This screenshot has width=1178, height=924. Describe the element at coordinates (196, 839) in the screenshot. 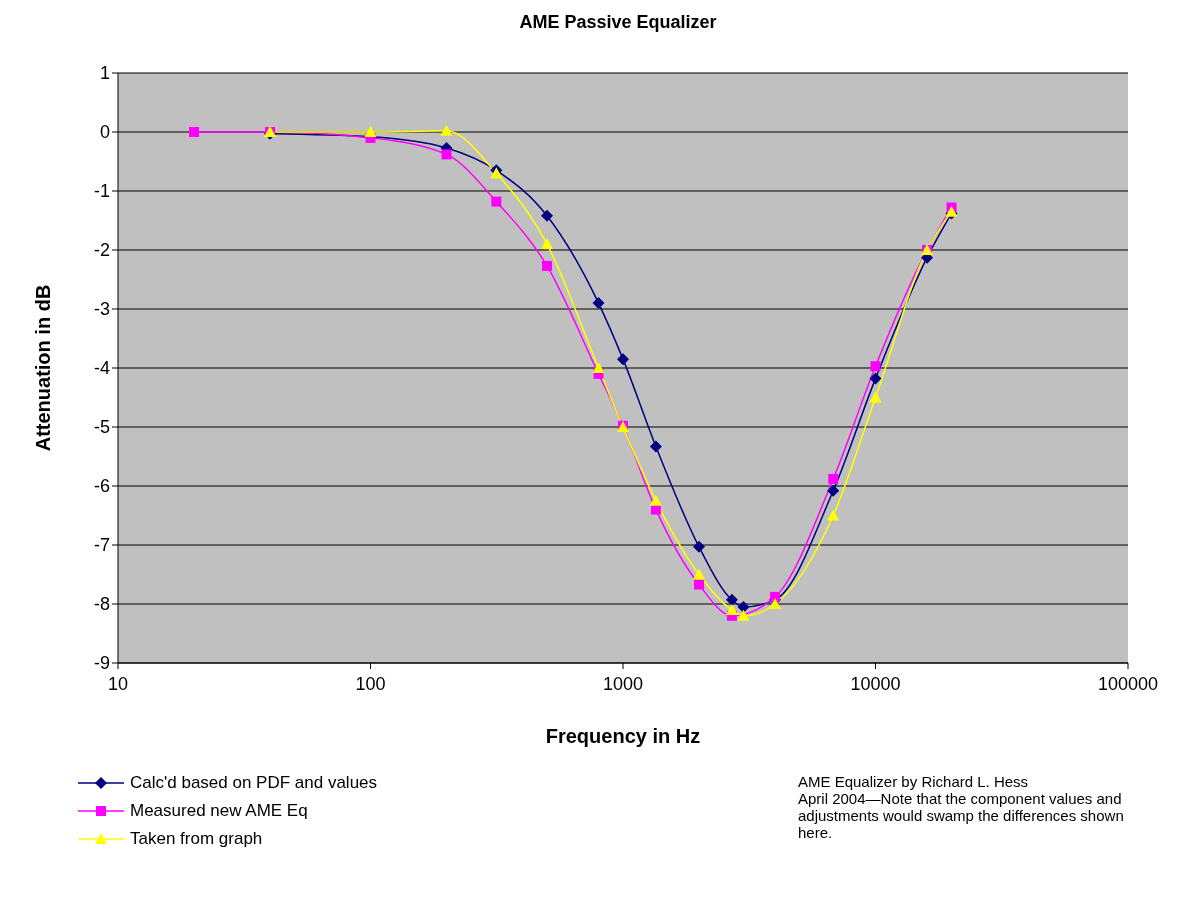

I see `legend-label: Taken from graph` at that location.